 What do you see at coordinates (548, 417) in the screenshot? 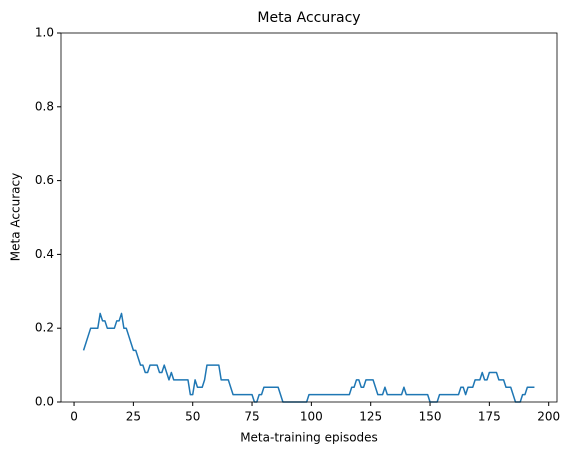
I see `x-tick-label: 200` at bounding box center [548, 417].